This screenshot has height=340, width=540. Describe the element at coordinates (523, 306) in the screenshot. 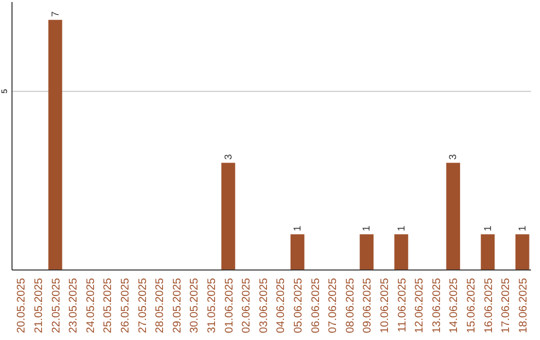

I see `x-tick-label: 18.06.2025` at that location.